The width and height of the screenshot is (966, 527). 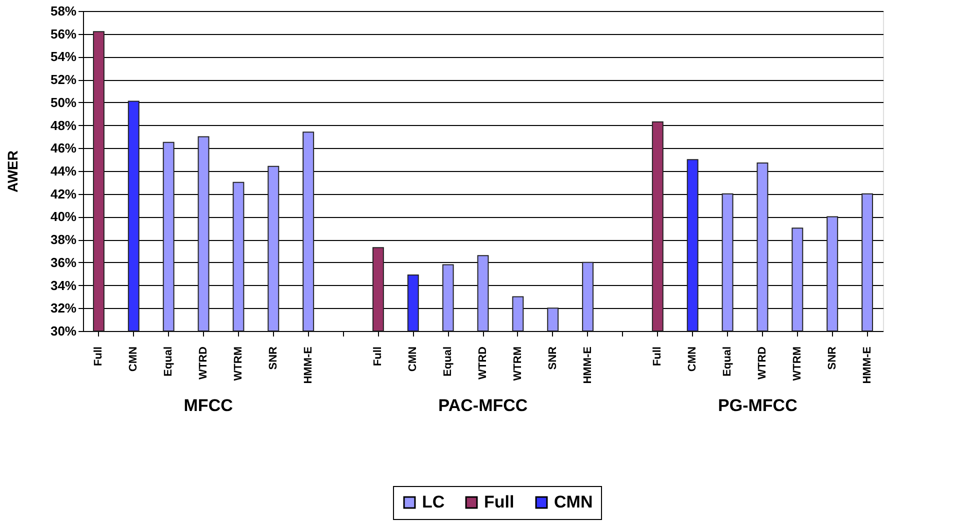 What do you see at coordinates (63, 11) in the screenshot?
I see `y-tick-label: 58%` at bounding box center [63, 11].